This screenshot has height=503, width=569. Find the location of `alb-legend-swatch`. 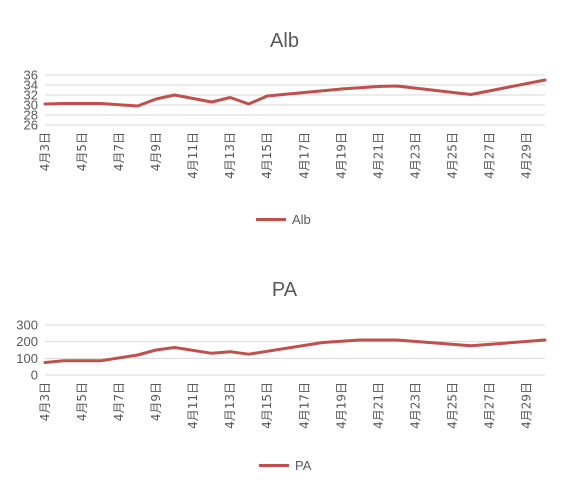

alb-legend-swatch is located at coordinates (271, 219).